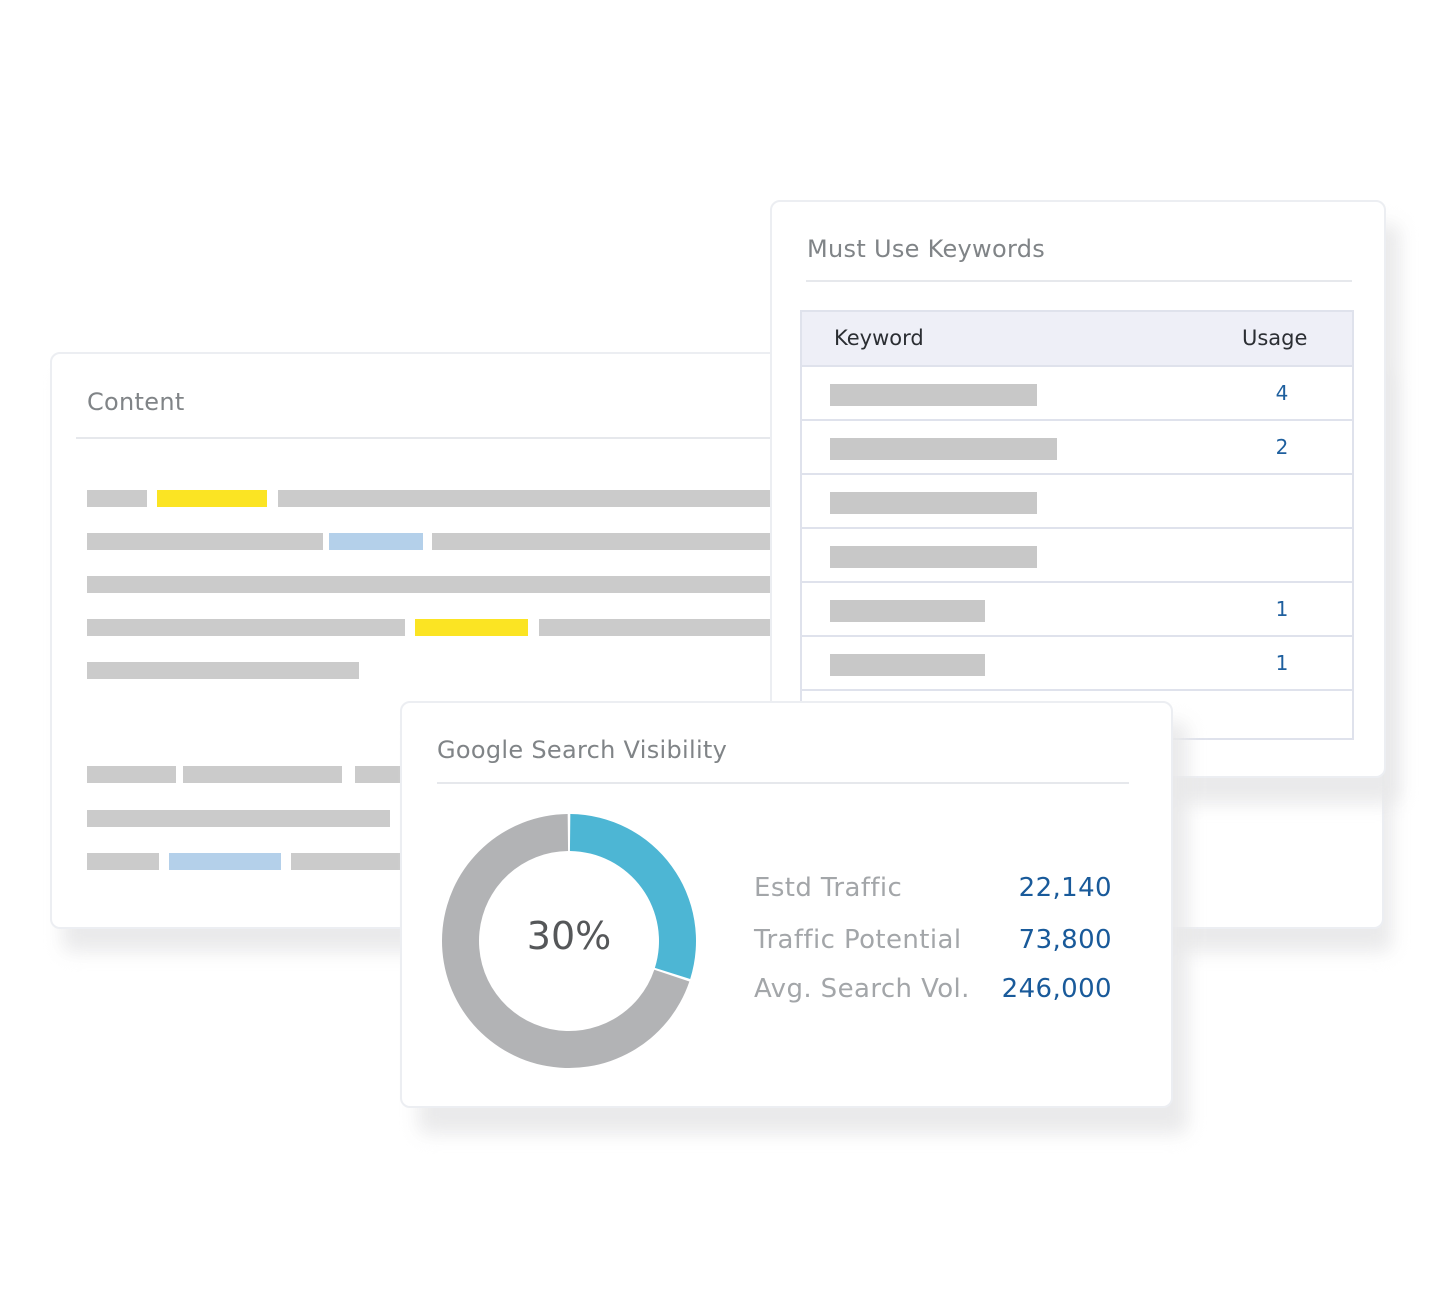 The width and height of the screenshot is (1450, 1289). Describe the element at coordinates (1077, 394) in the screenshot. I see `table-row: 4` at that location.